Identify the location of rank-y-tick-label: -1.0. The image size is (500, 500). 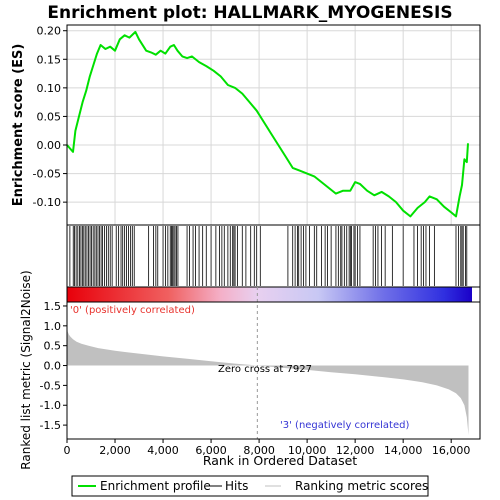
(50, 405).